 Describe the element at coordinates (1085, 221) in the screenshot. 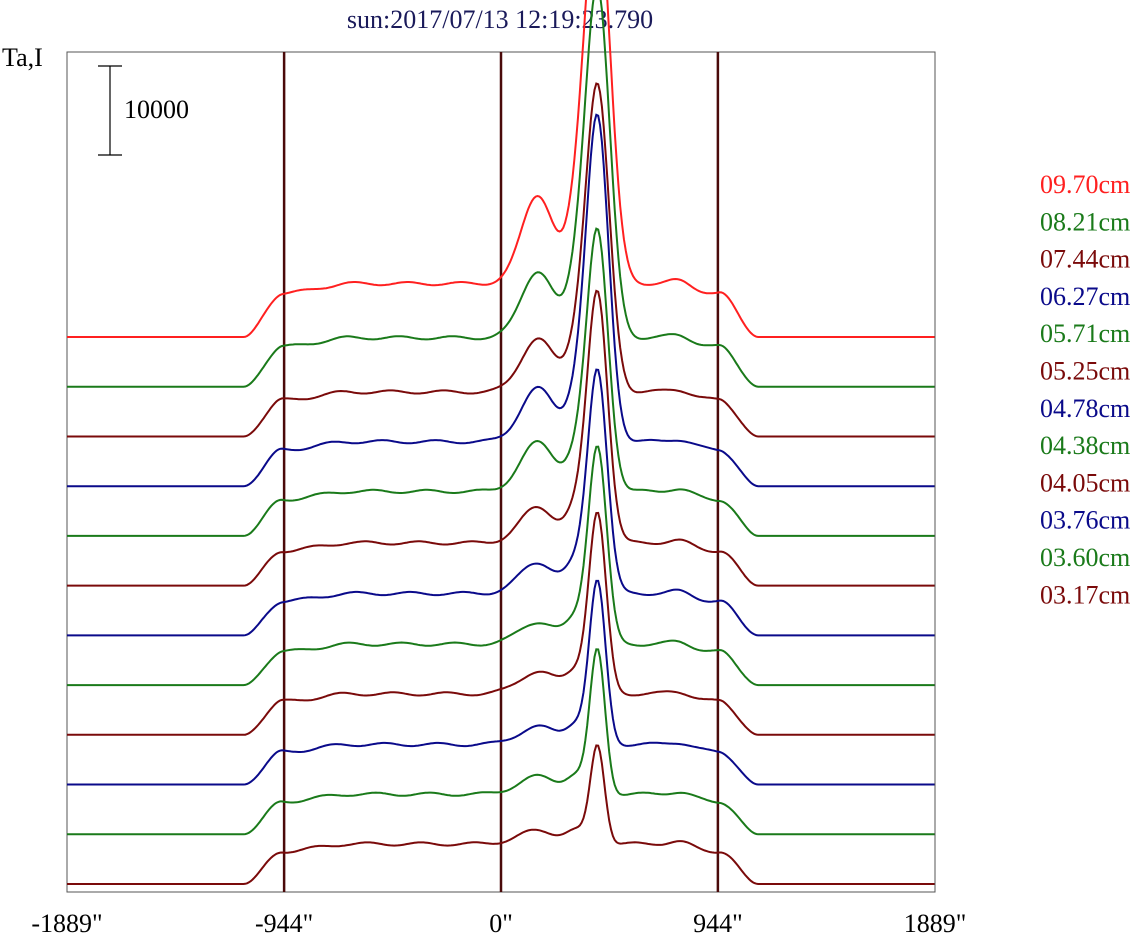

I see `legend-entry-1: 08.21cm` at that location.